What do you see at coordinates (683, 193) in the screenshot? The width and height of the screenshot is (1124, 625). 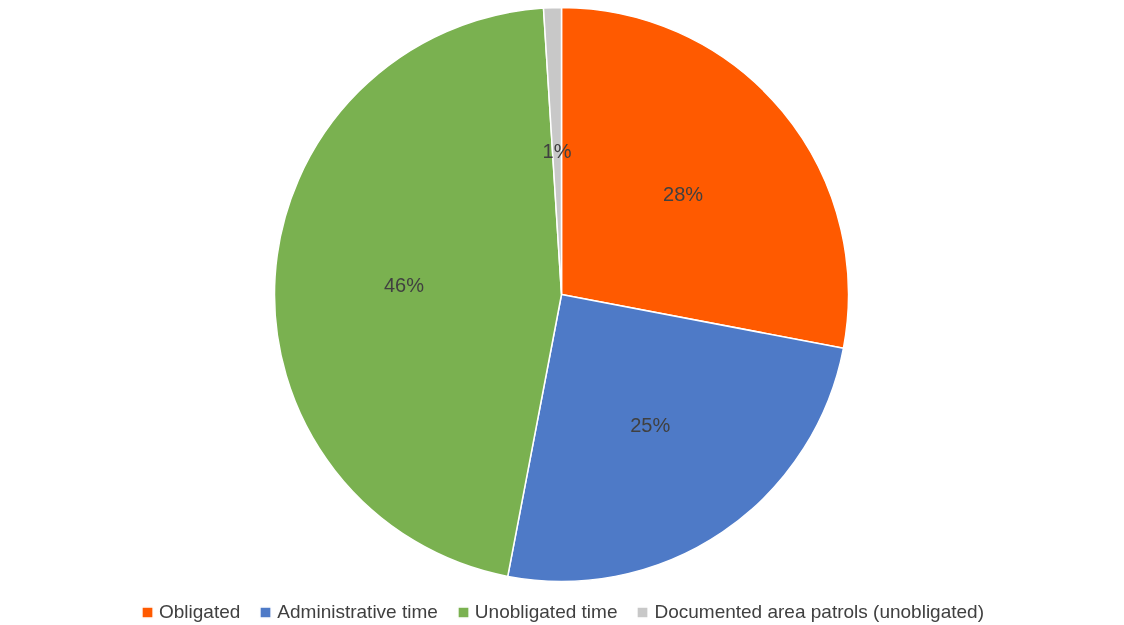 I see `data-label: 28%` at bounding box center [683, 193].